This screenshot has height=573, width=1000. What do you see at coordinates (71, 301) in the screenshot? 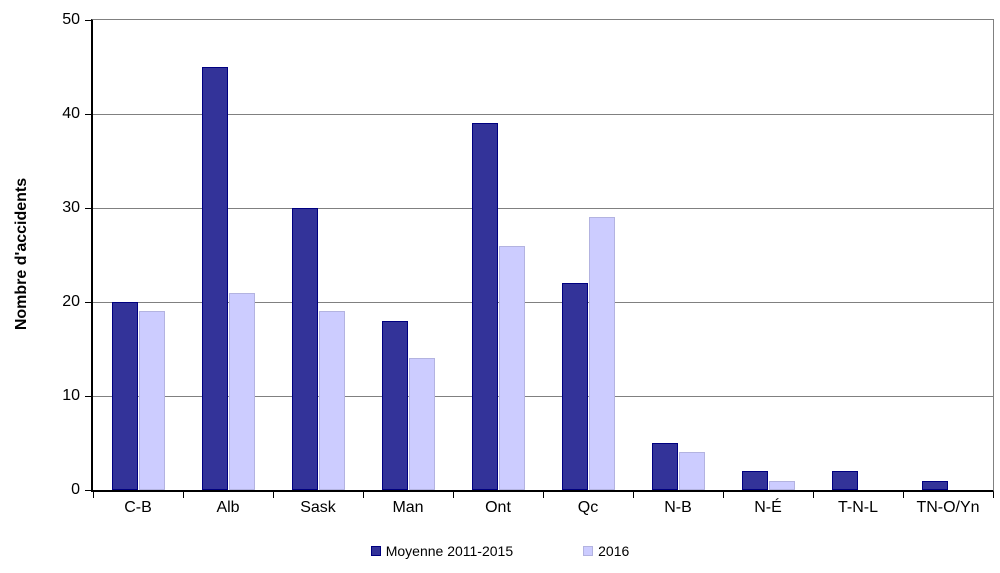
I see `y-tick-label: 20` at bounding box center [71, 301].